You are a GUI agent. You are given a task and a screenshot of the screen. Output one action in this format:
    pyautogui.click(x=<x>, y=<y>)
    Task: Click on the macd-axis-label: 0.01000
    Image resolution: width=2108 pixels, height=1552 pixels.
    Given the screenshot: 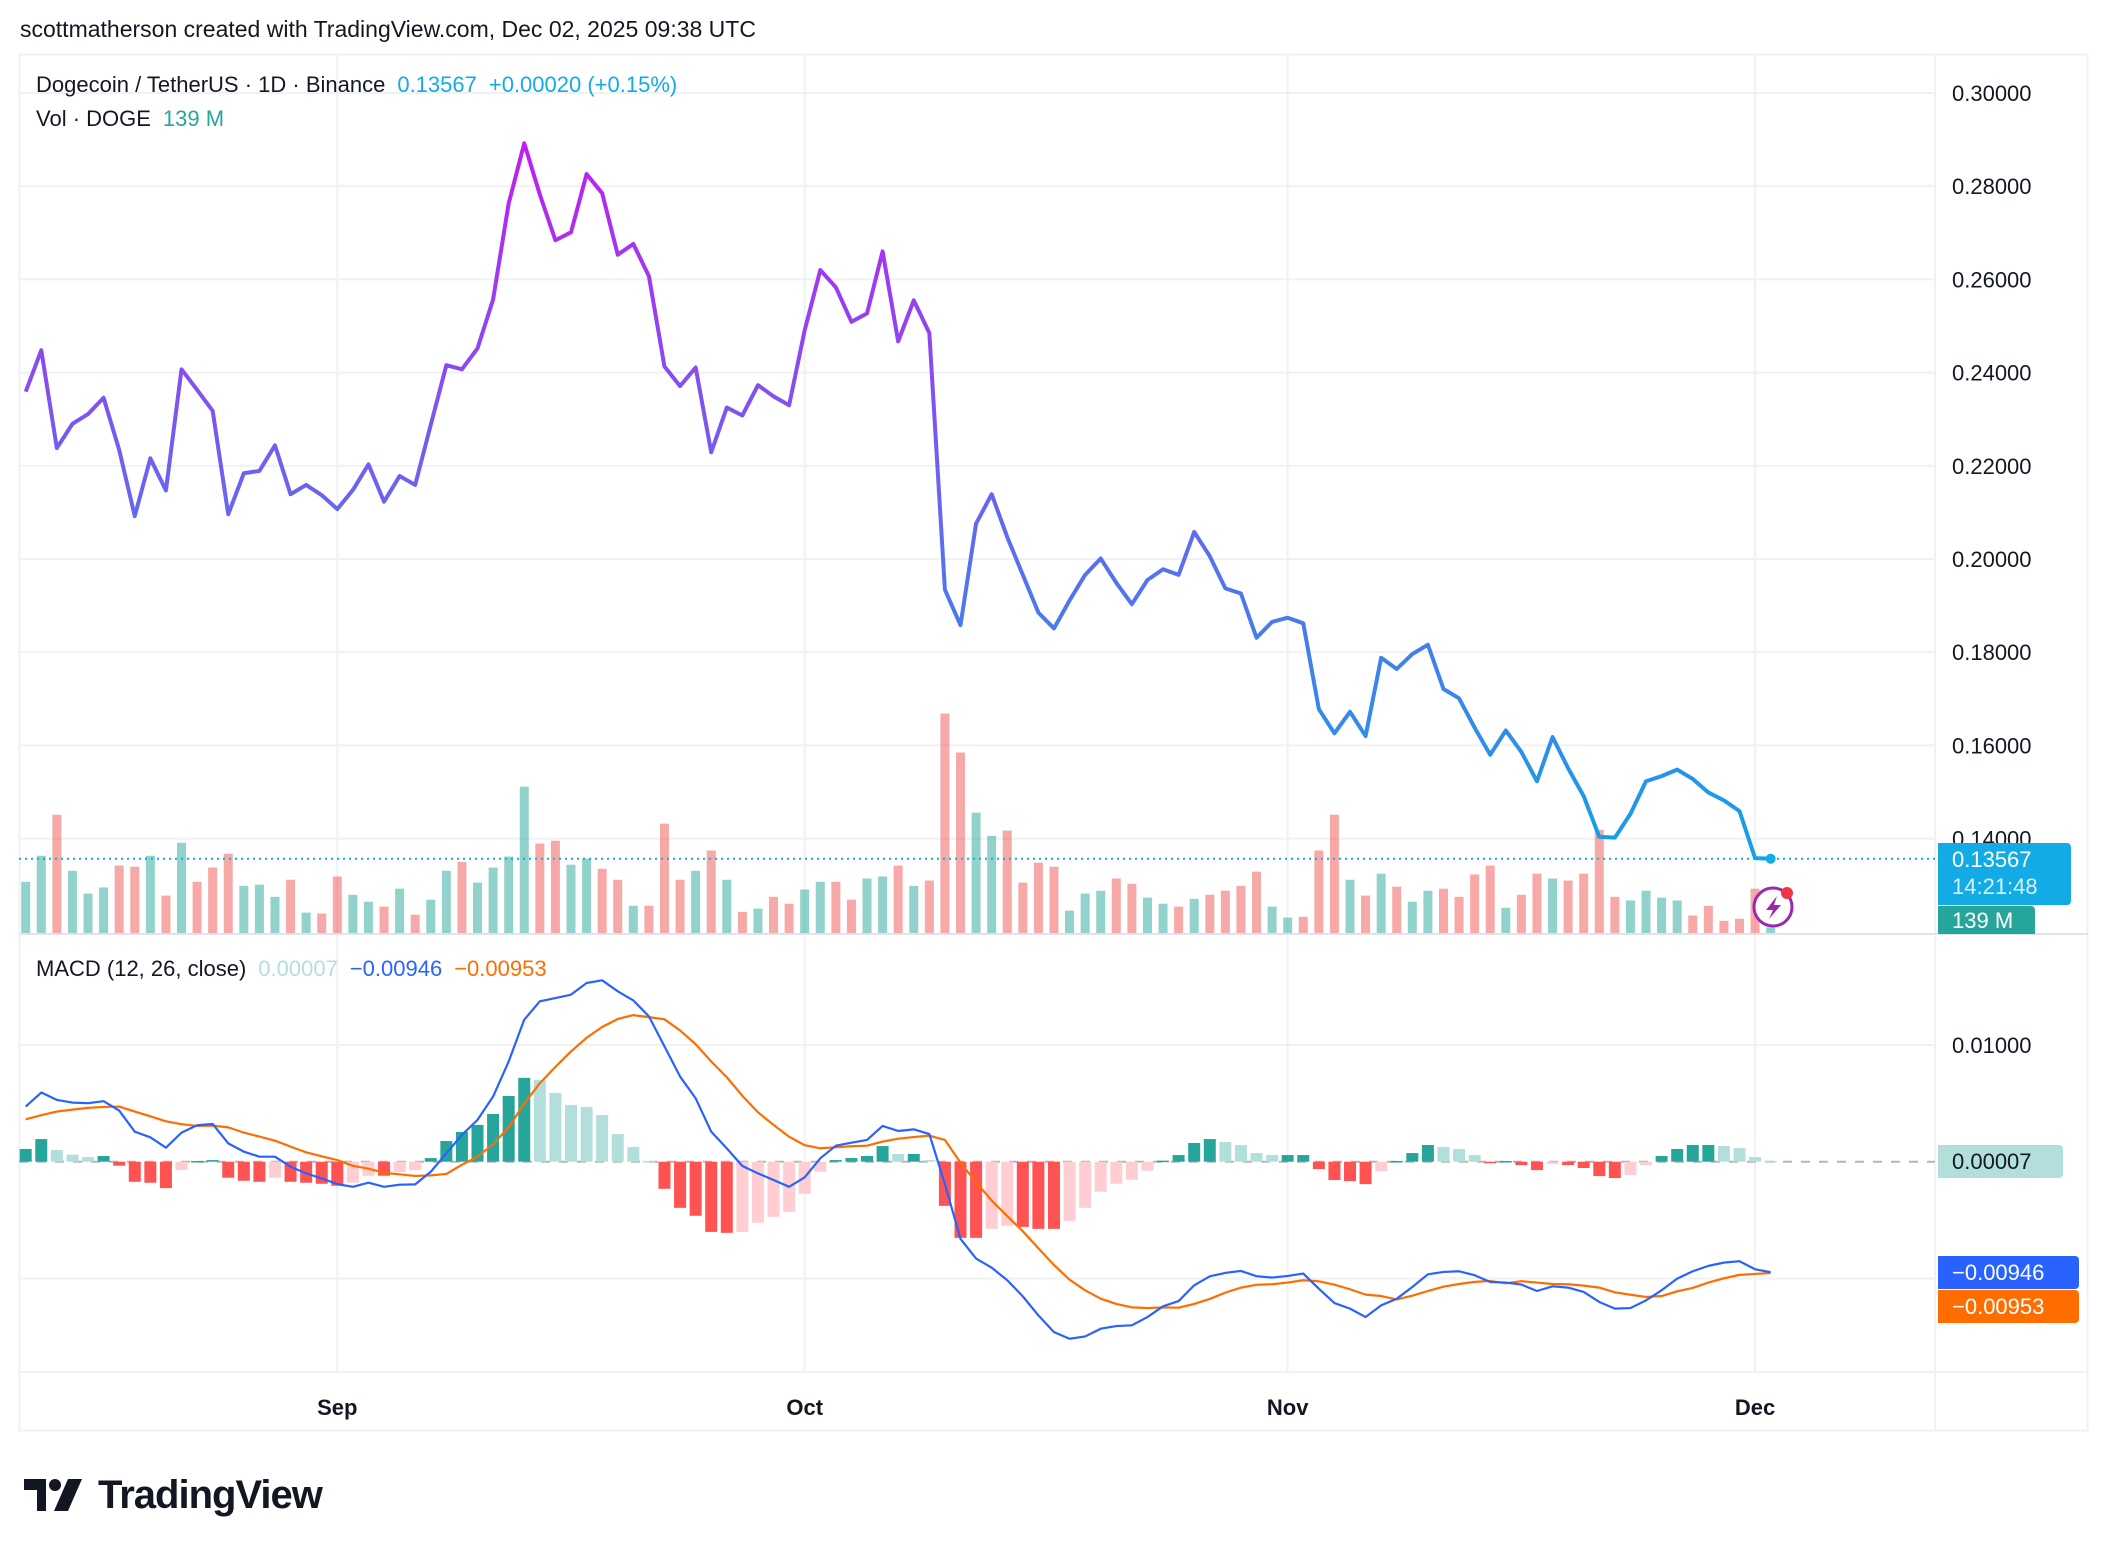 What is the action you would take?
    pyautogui.click(x=1992, y=1045)
    